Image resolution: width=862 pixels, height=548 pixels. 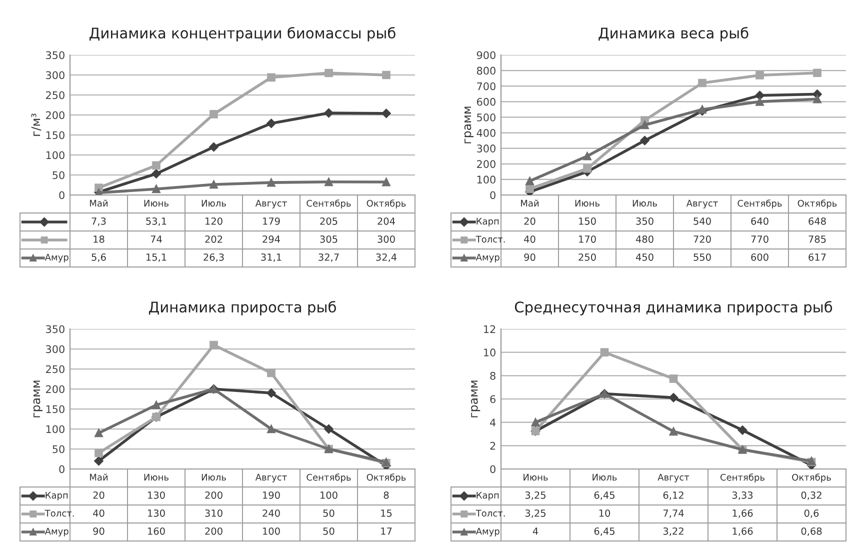 What do you see at coordinates (58, 175) in the screenshot?
I see `y-tick-label: 50` at bounding box center [58, 175].